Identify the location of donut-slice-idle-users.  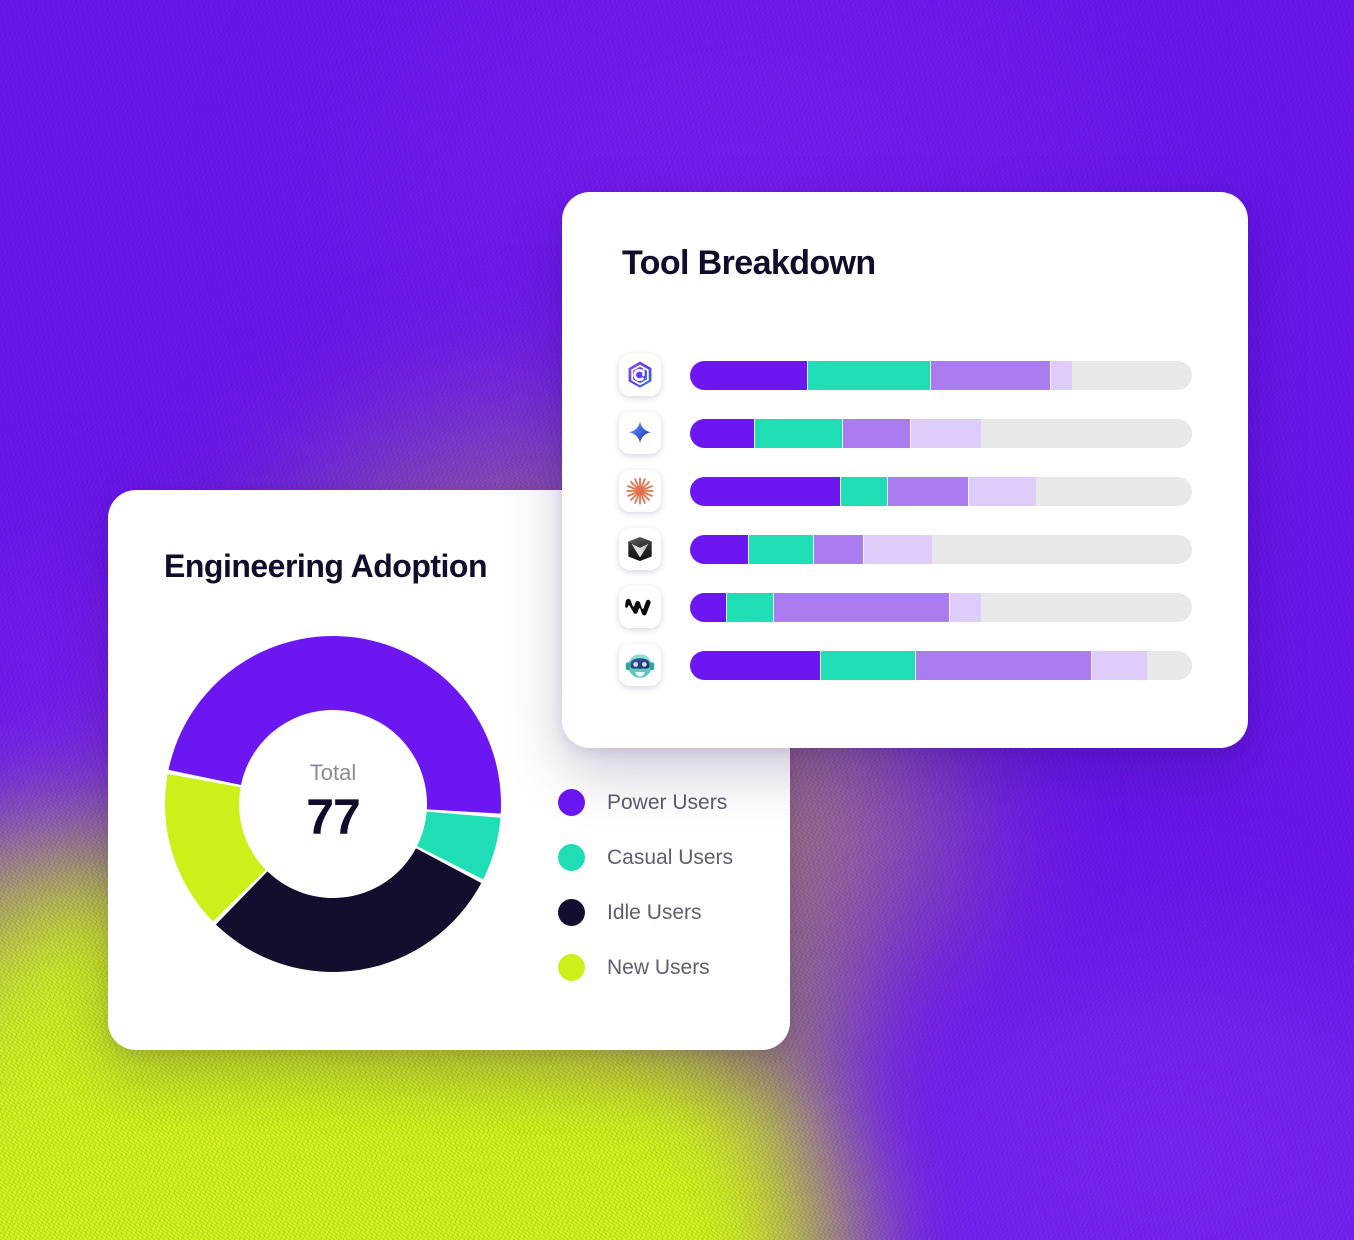
(348, 910).